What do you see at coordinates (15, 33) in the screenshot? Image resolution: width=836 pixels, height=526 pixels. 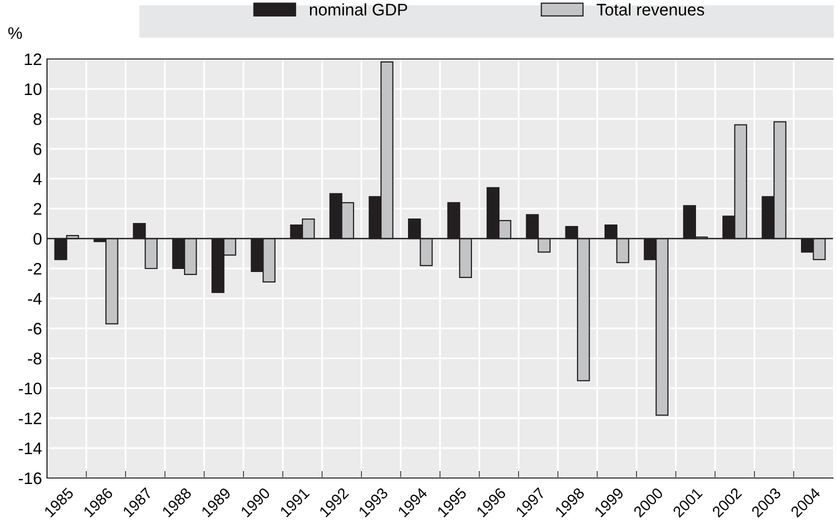 I see `y-axis-title: %` at bounding box center [15, 33].